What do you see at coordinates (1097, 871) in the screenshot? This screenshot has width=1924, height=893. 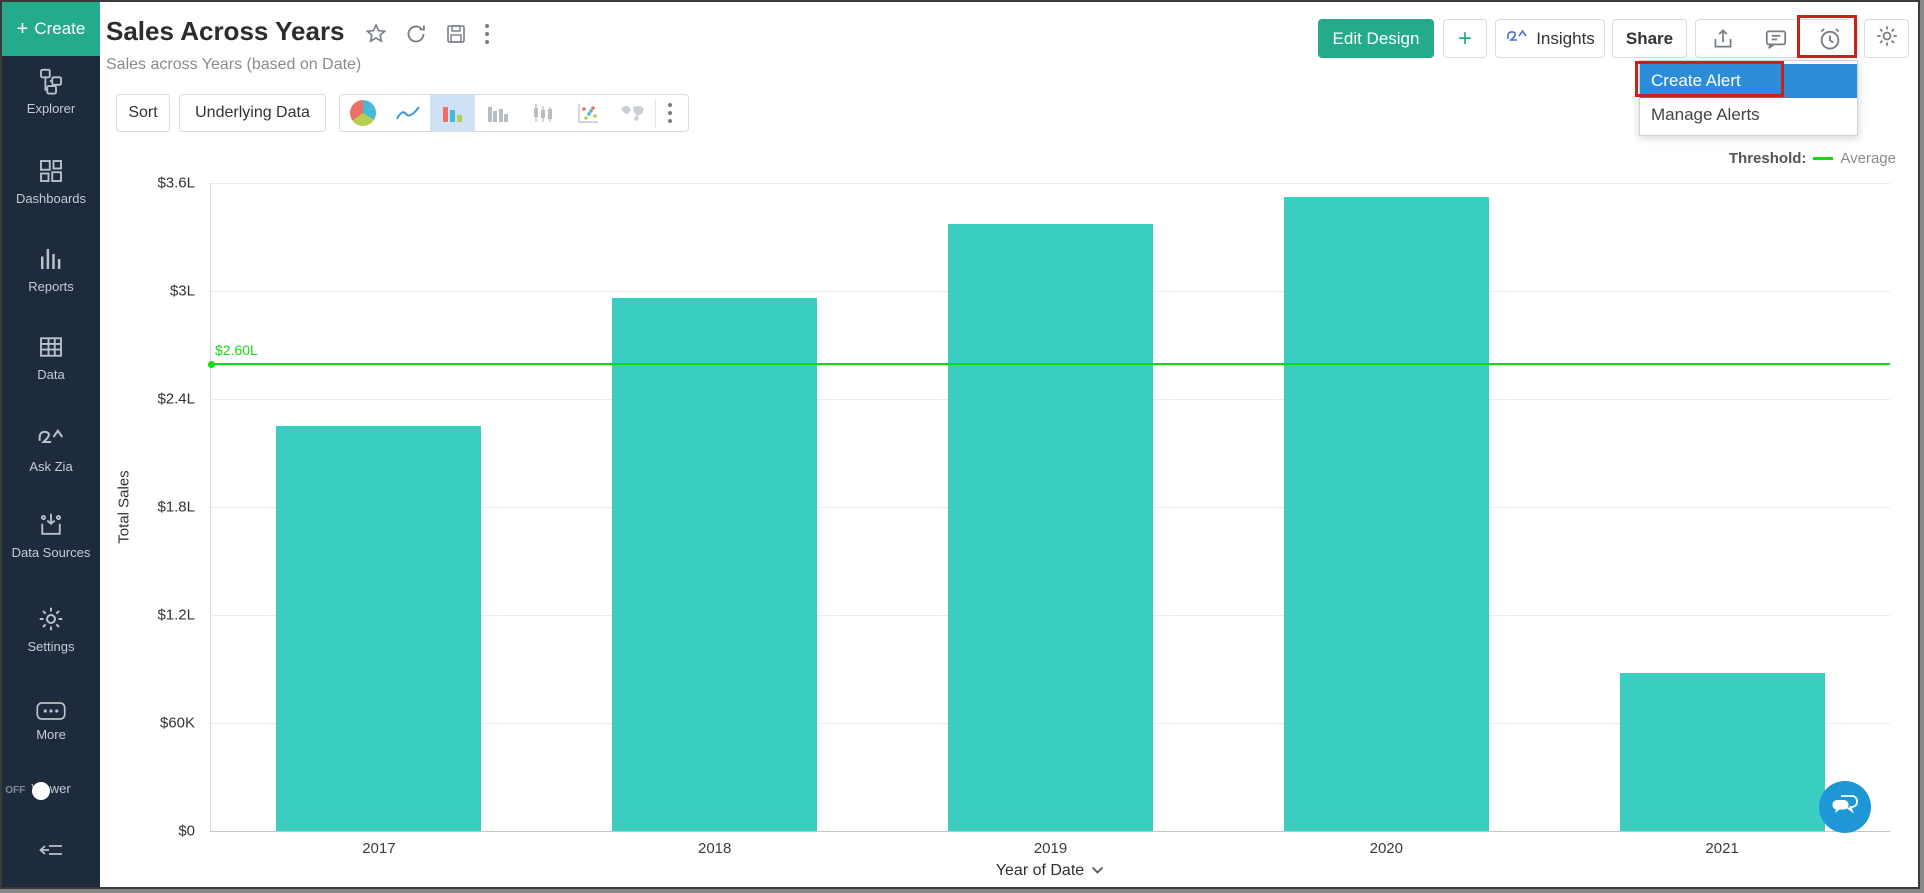 I see `chevron-down-icon` at bounding box center [1097, 871].